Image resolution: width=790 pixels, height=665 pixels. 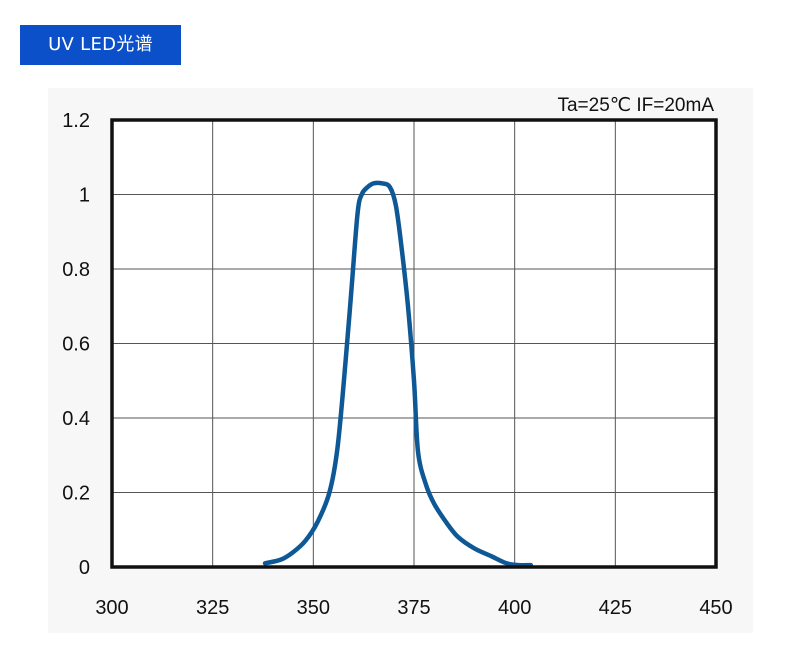 I want to click on x-tick-label-300: 300, so click(x=111, y=608).